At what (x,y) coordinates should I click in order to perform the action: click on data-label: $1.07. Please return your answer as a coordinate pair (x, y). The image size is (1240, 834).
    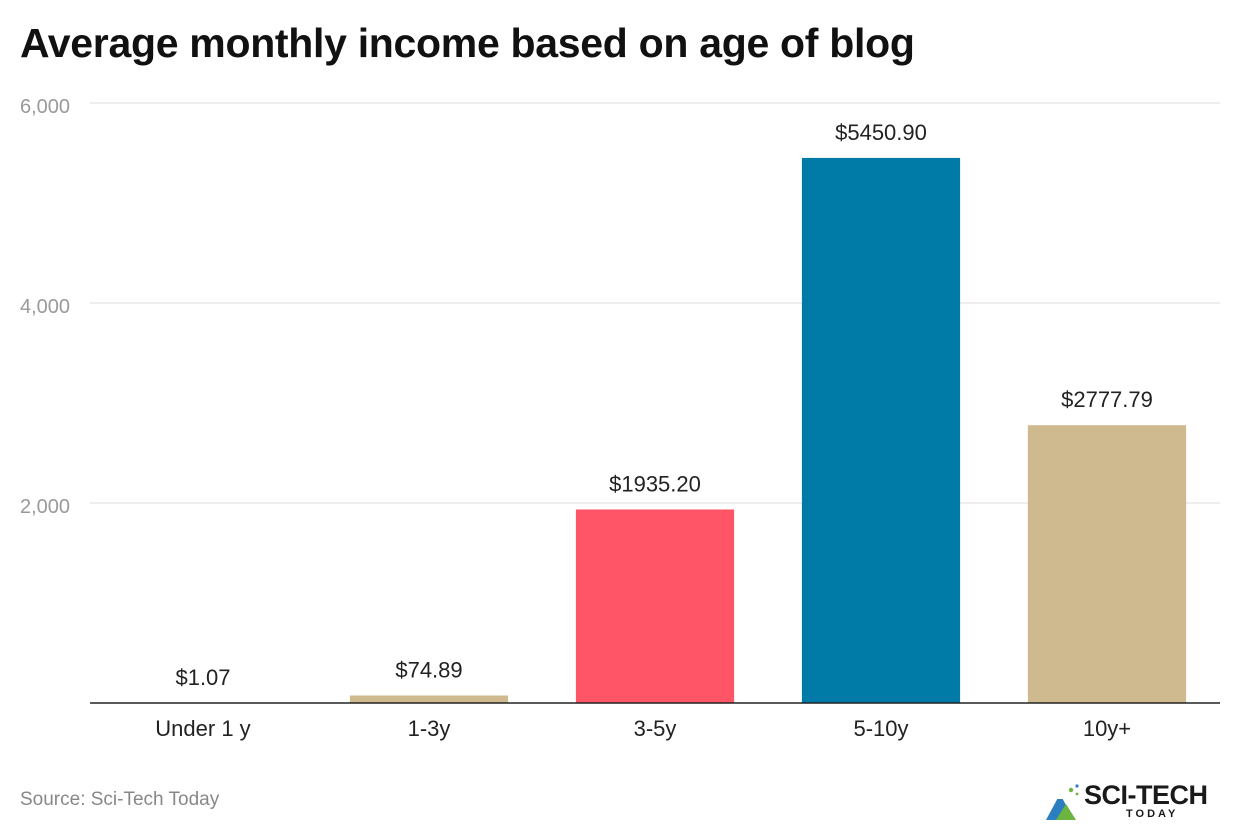
    Looking at the image, I should click on (202, 677).